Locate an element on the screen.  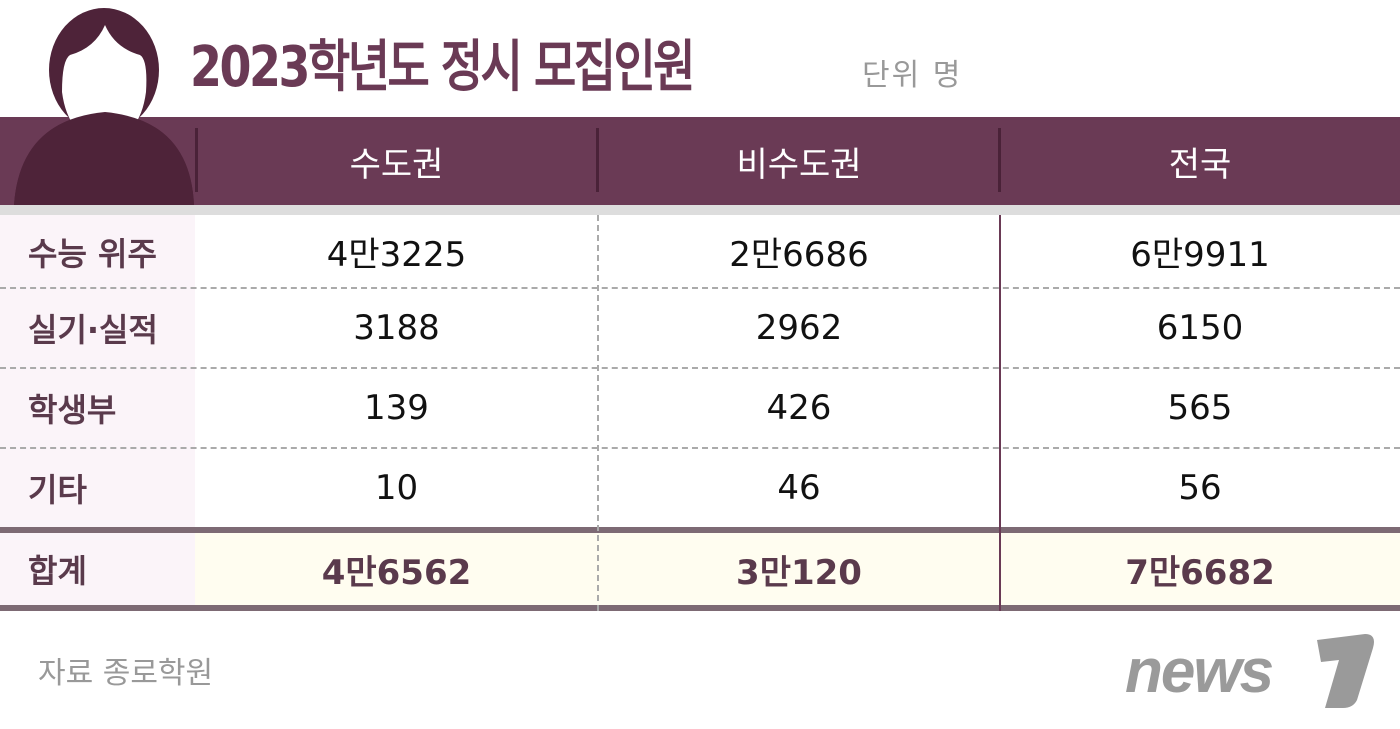
cell: 46 is located at coordinates (799, 487).